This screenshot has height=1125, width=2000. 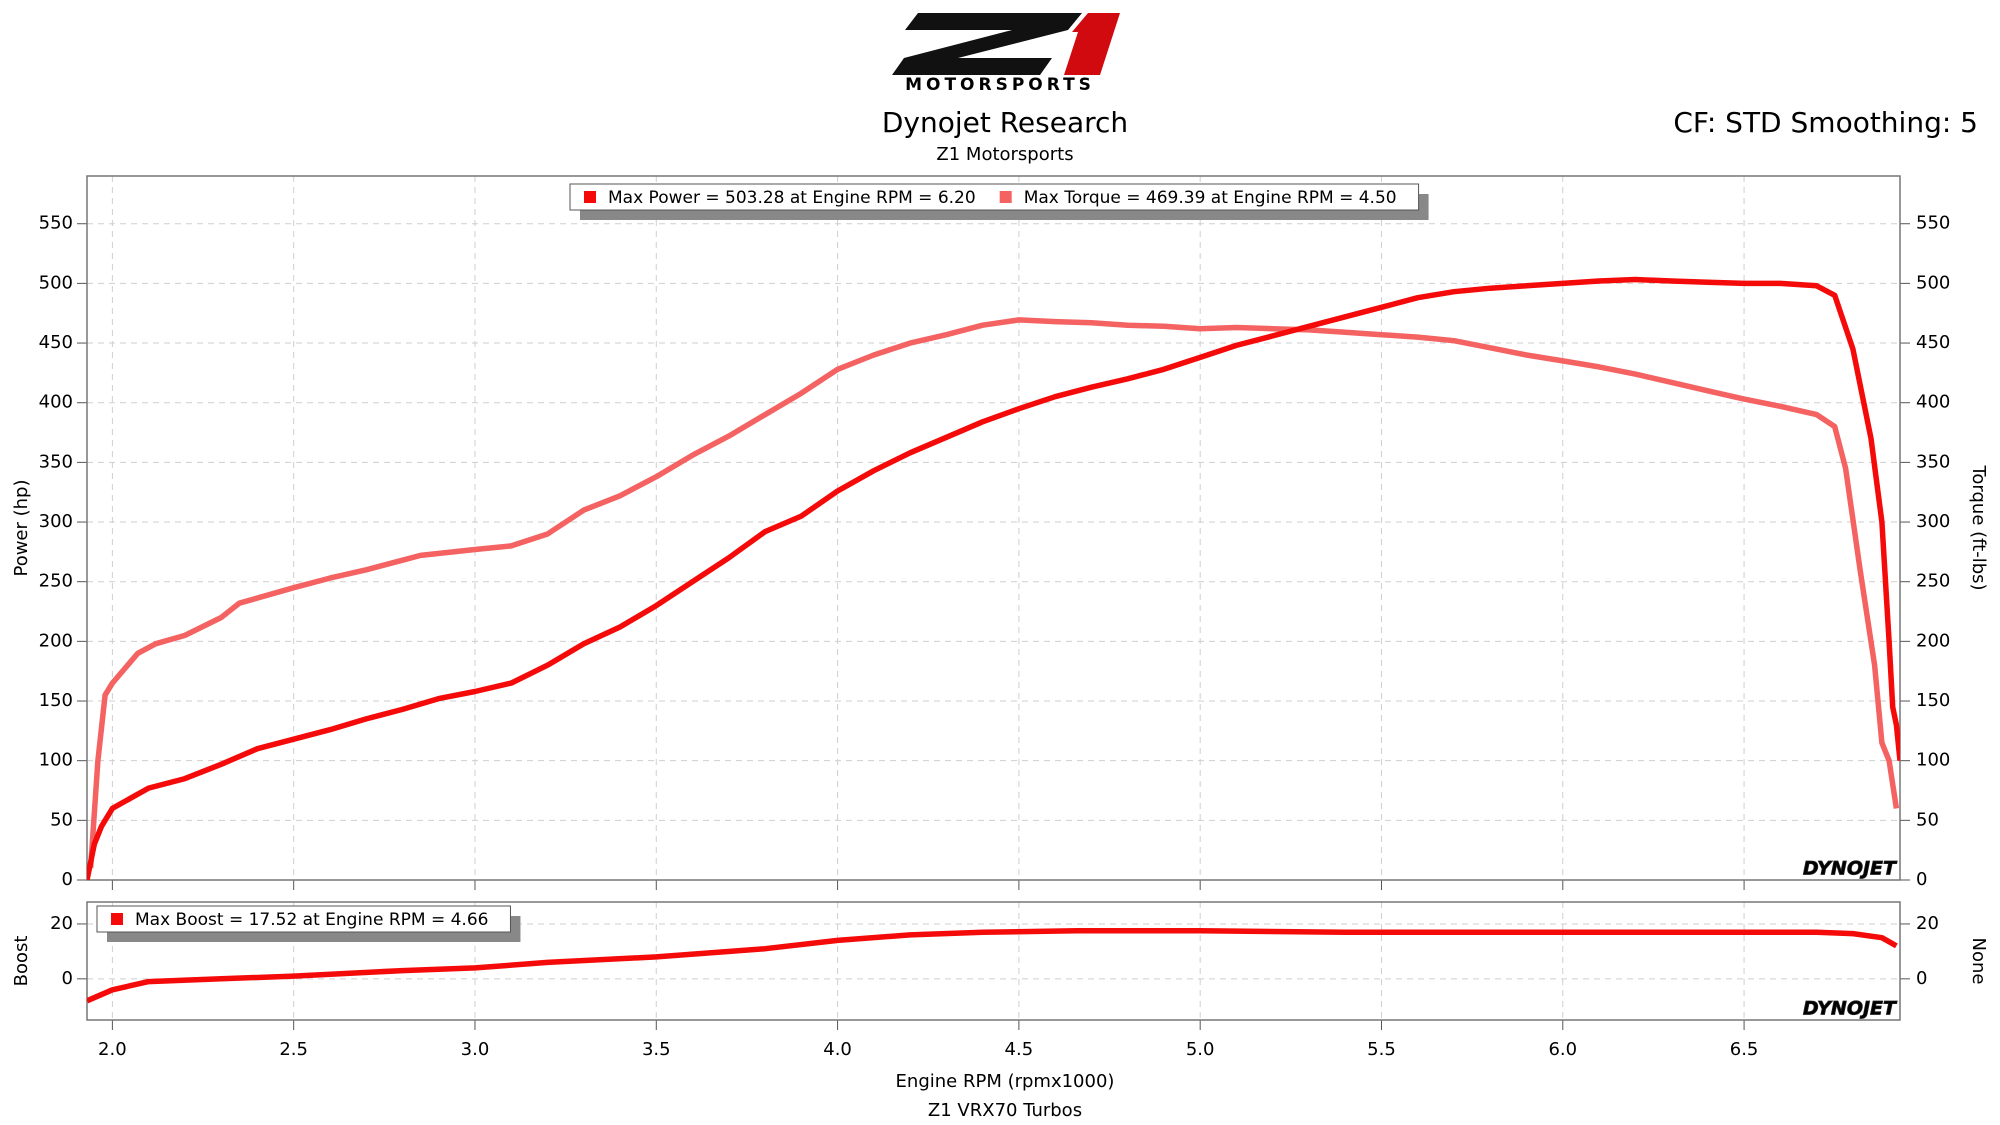 I want to click on chart-title: Dynojet Research, so click(x=1005, y=122).